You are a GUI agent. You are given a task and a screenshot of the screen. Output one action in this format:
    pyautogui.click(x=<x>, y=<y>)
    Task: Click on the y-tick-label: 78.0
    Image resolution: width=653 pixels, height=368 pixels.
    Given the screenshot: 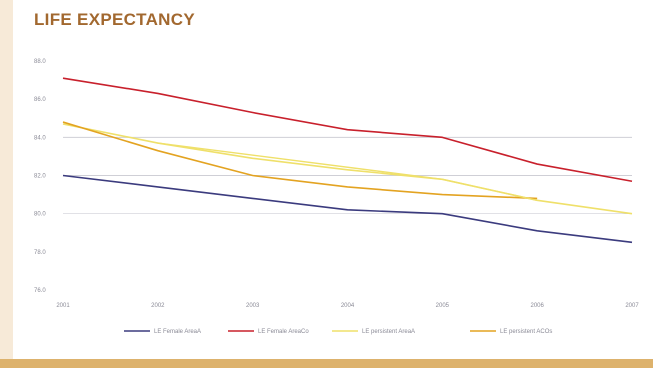 What is the action you would take?
    pyautogui.click(x=40, y=253)
    